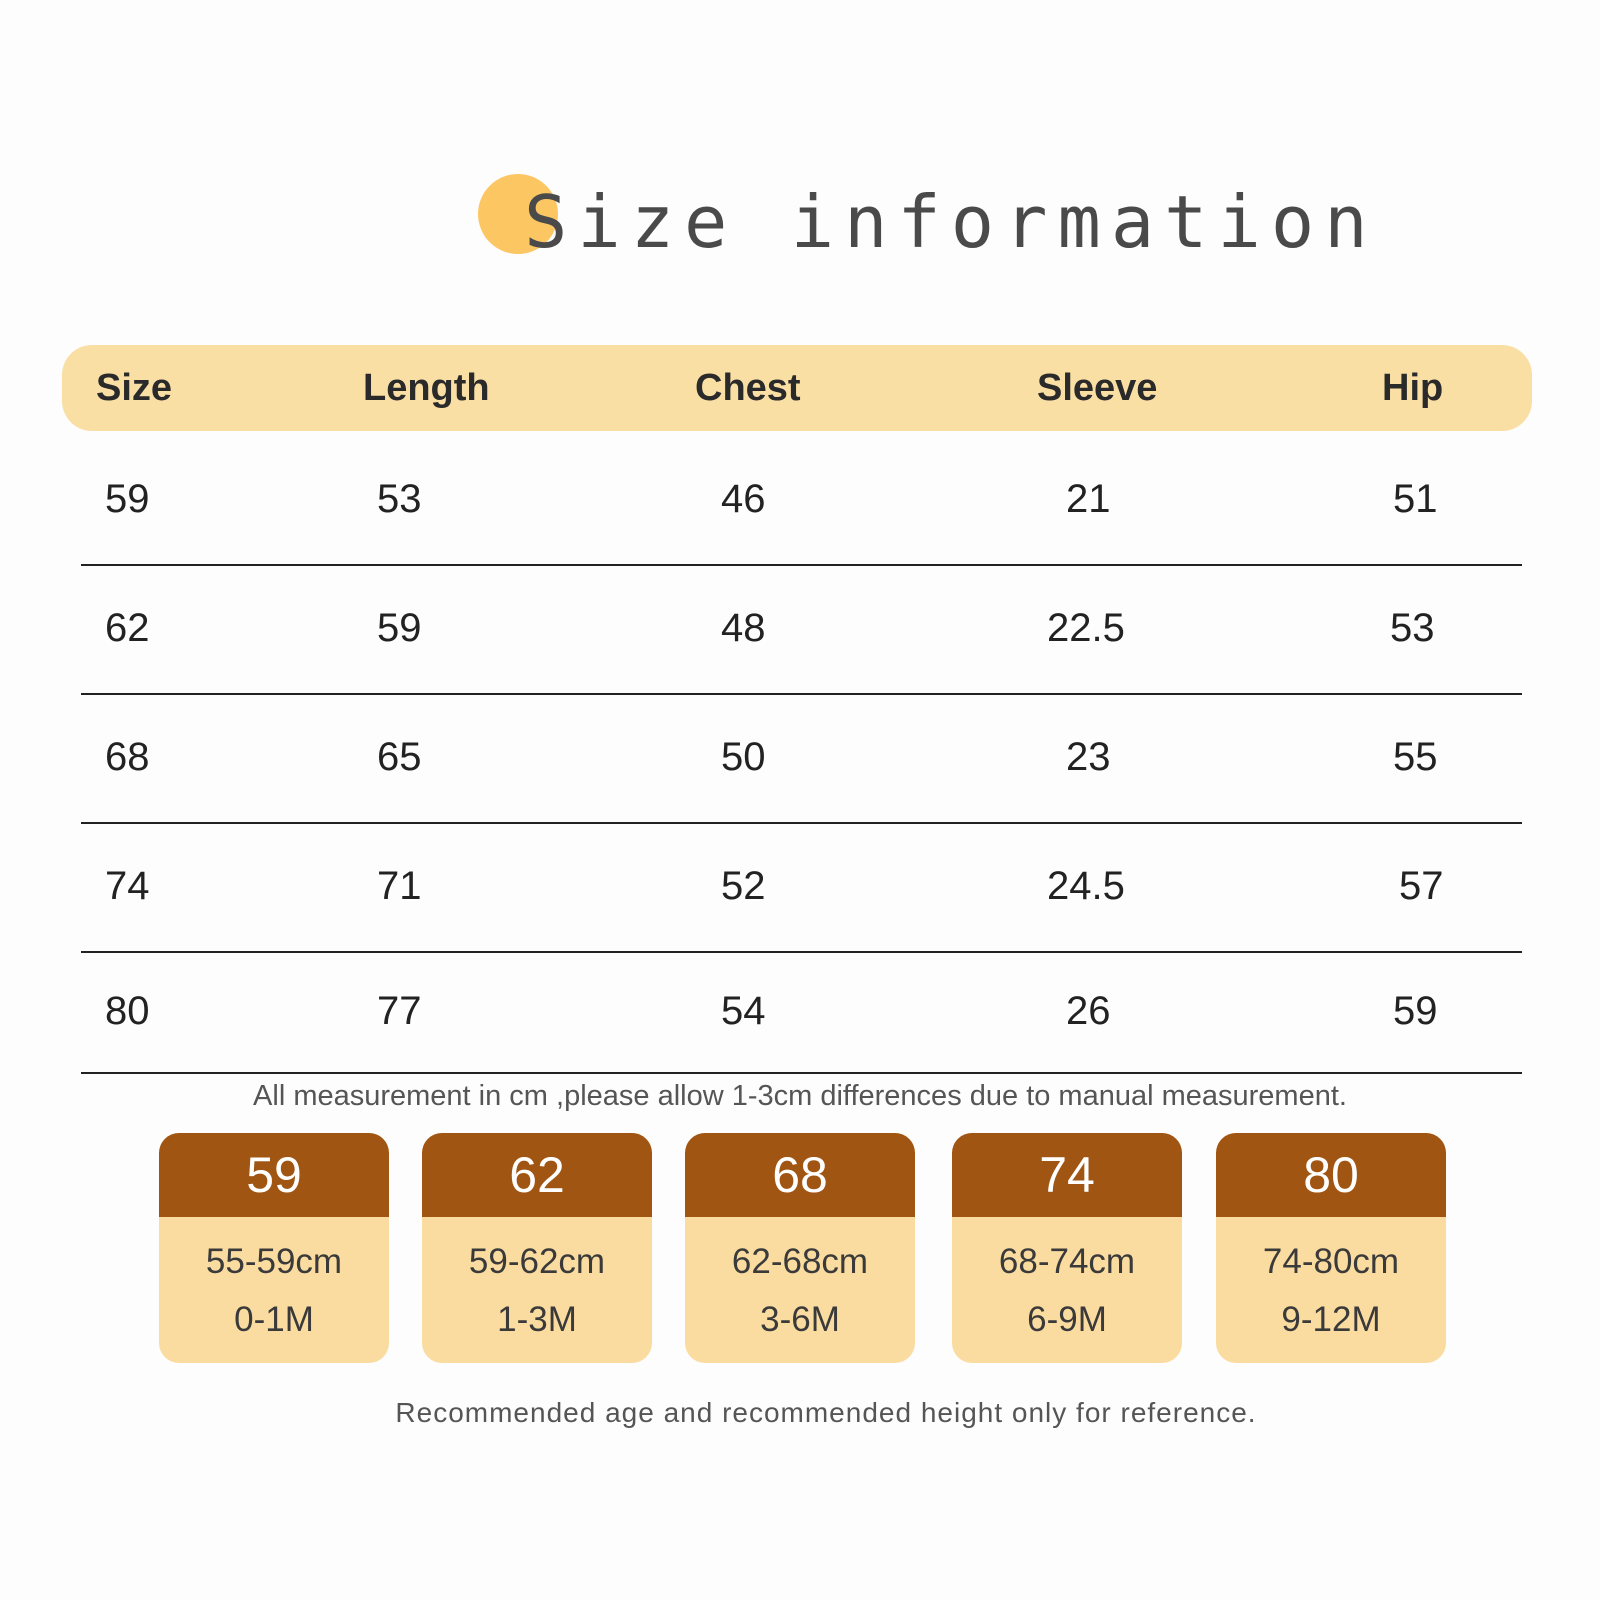 This screenshot has height=1600, width=1600. Describe the element at coordinates (1331, 1261) in the screenshot. I see `card-height: 74-80cm` at that location.